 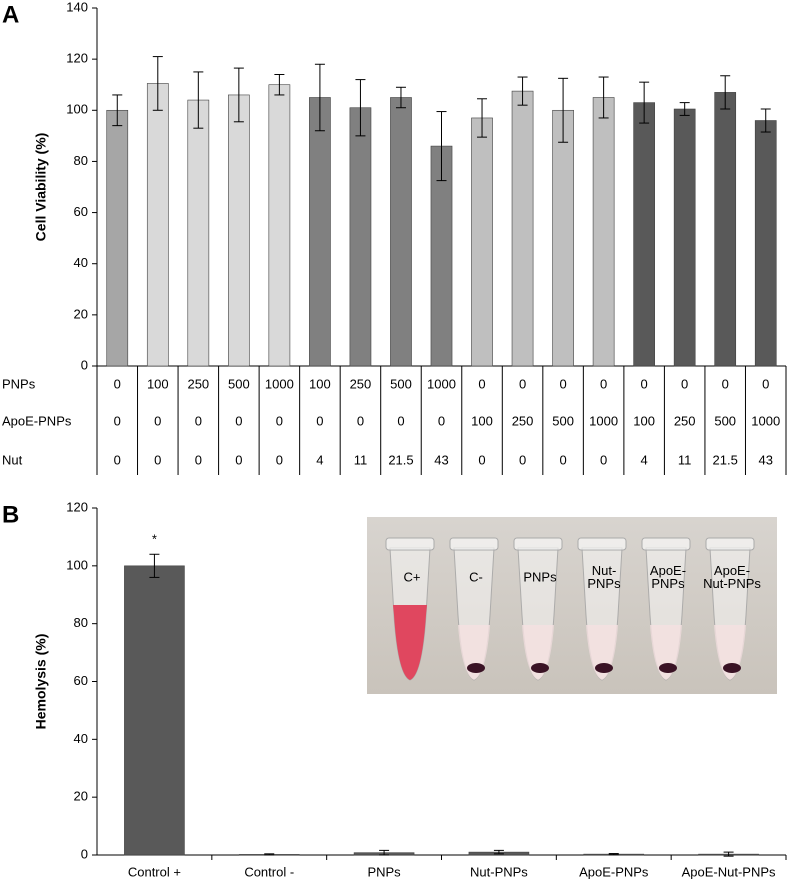 I want to click on table-row-label: ApoE-PNPs, so click(x=37, y=420).